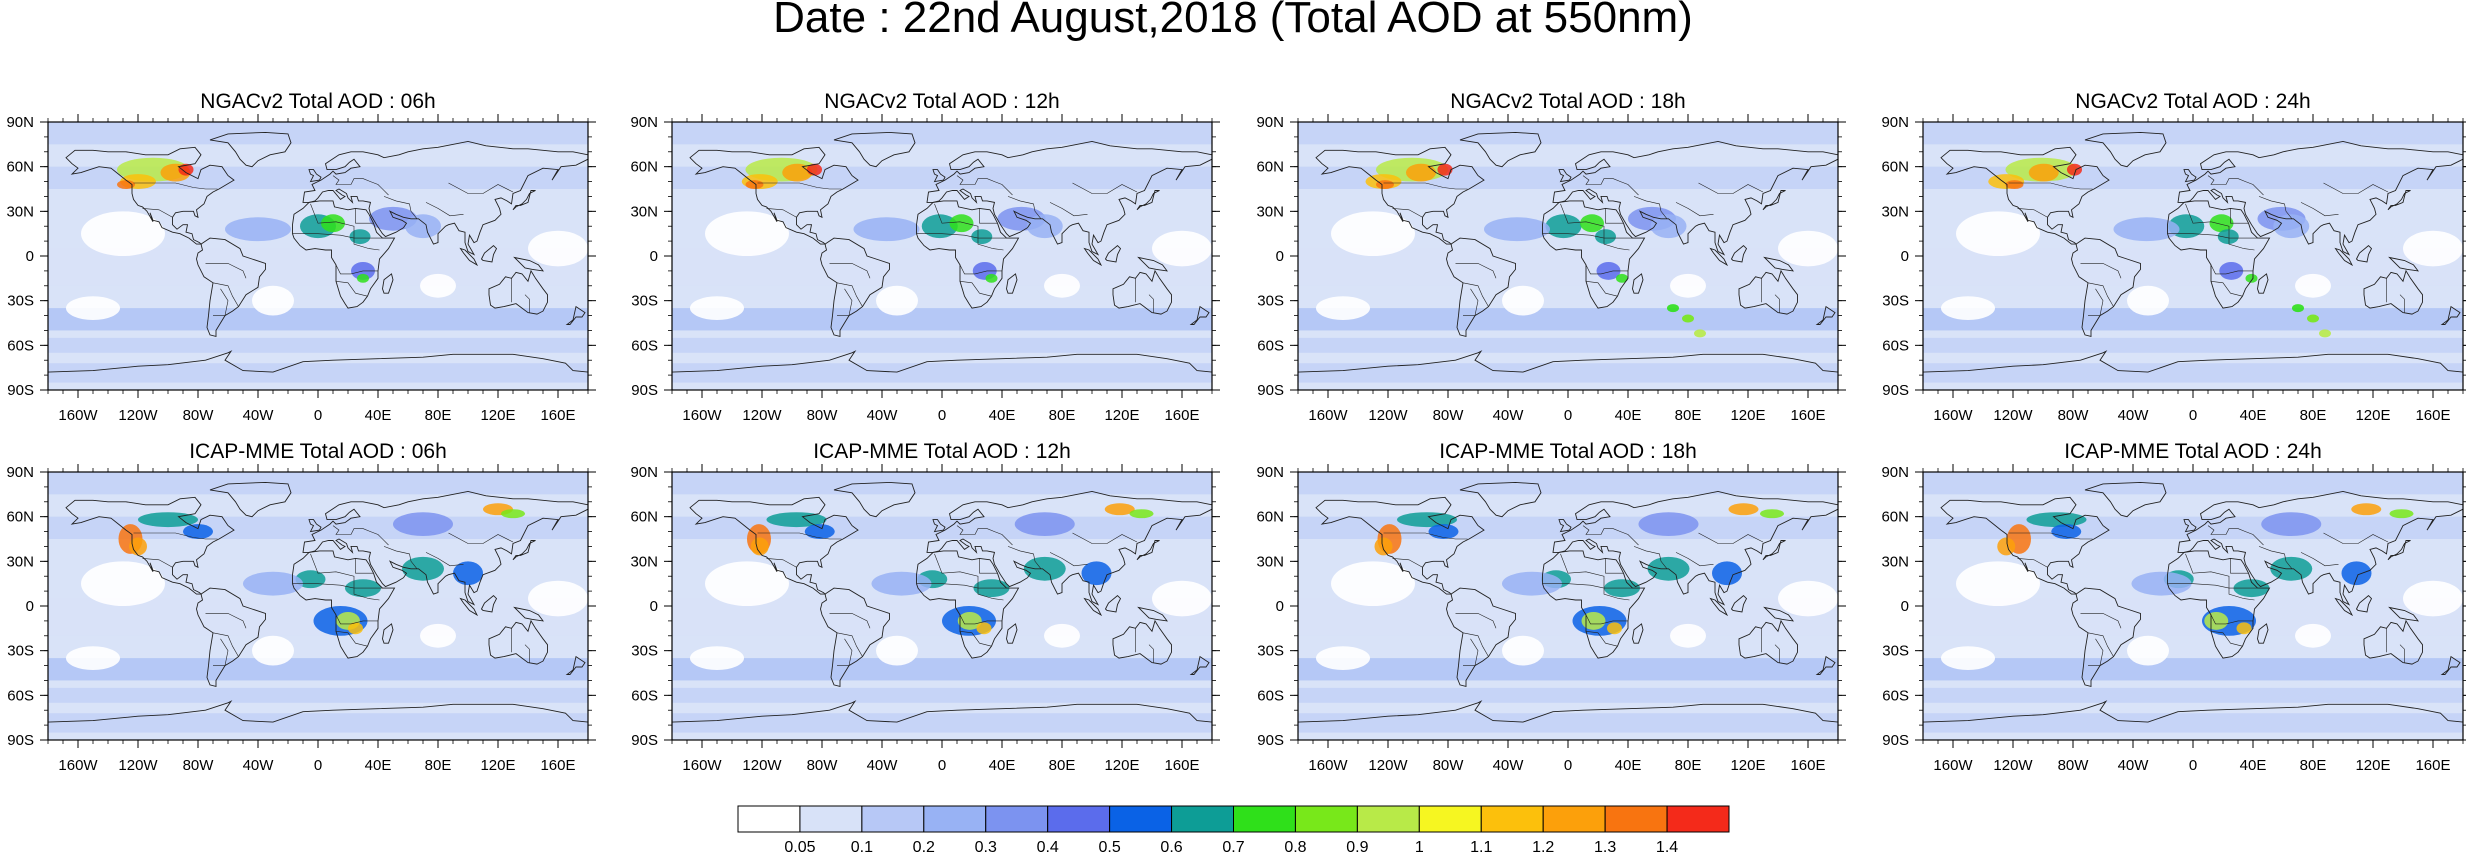 This screenshot has width=2466, height=854. I want to click on lon-tick-label: 40W, so click(259, 415).